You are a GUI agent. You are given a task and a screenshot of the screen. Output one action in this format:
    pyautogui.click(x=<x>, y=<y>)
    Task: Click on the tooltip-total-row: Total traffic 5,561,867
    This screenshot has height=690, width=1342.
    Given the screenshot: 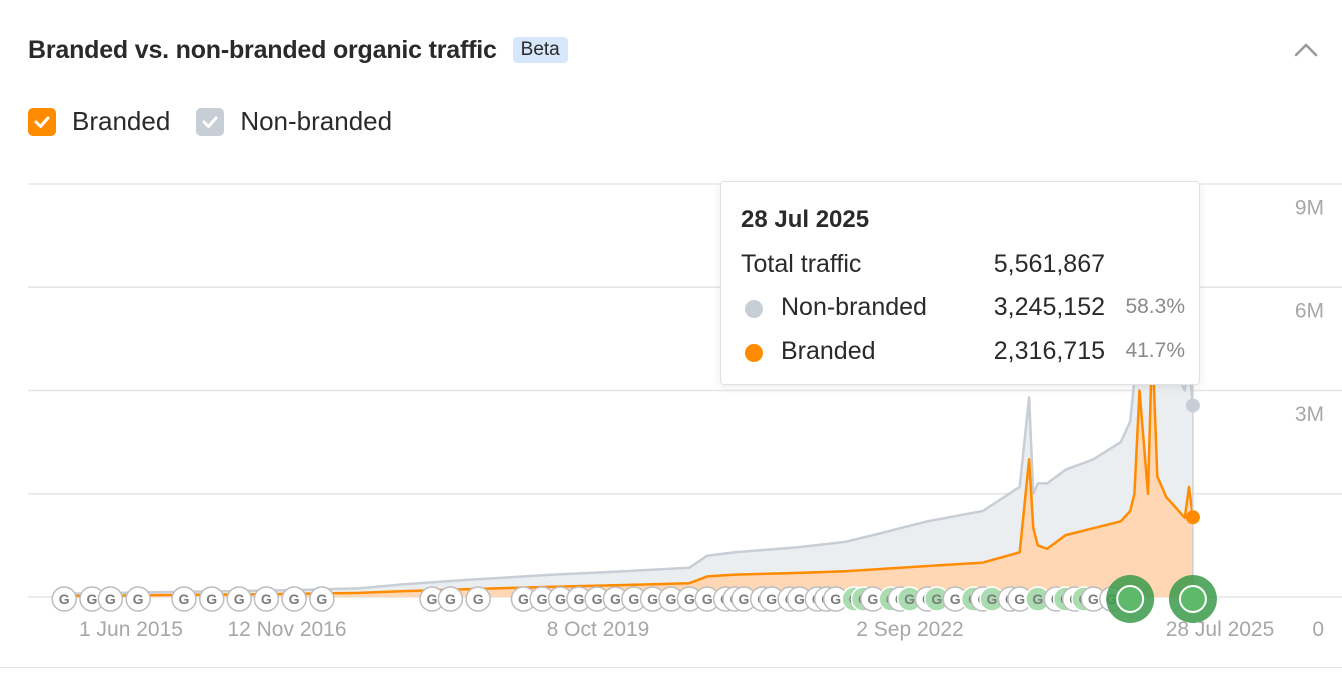 What is the action you would take?
    pyautogui.click(x=963, y=265)
    